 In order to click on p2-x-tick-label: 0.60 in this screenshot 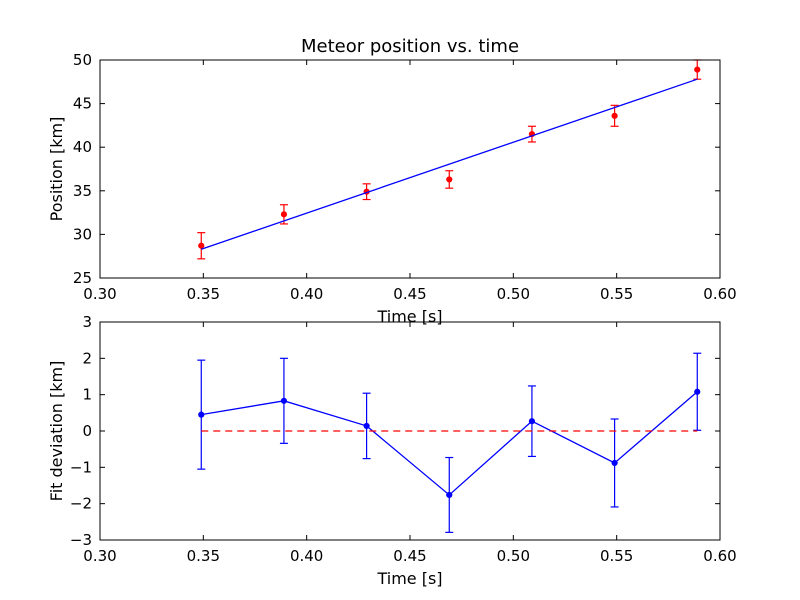, I will do `click(719, 556)`.